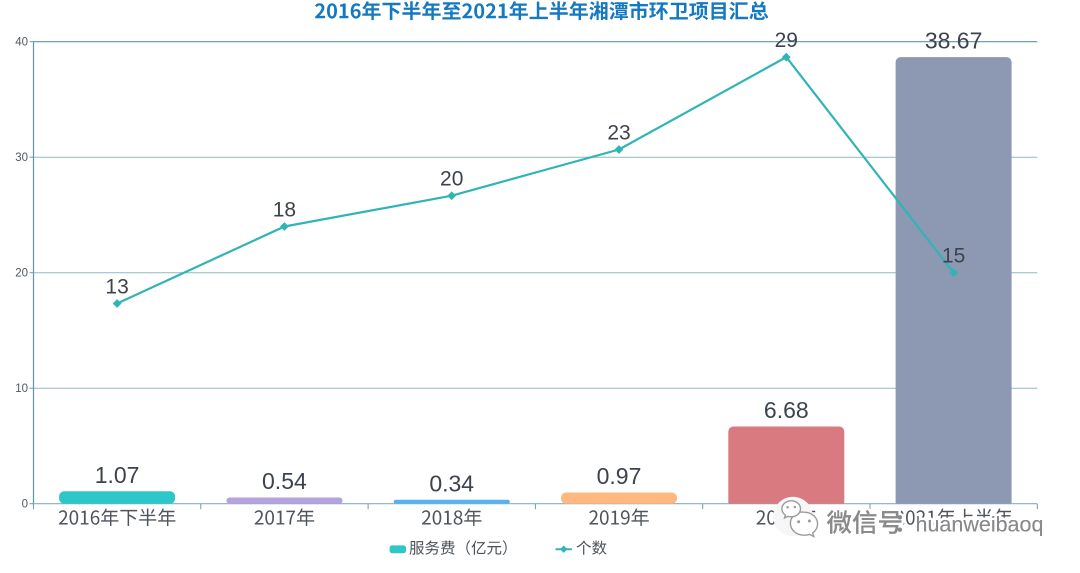 The image size is (1080, 573). Describe the element at coordinates (117, 475) in the screenshot. I see `svg-text: 1.07` at that location.